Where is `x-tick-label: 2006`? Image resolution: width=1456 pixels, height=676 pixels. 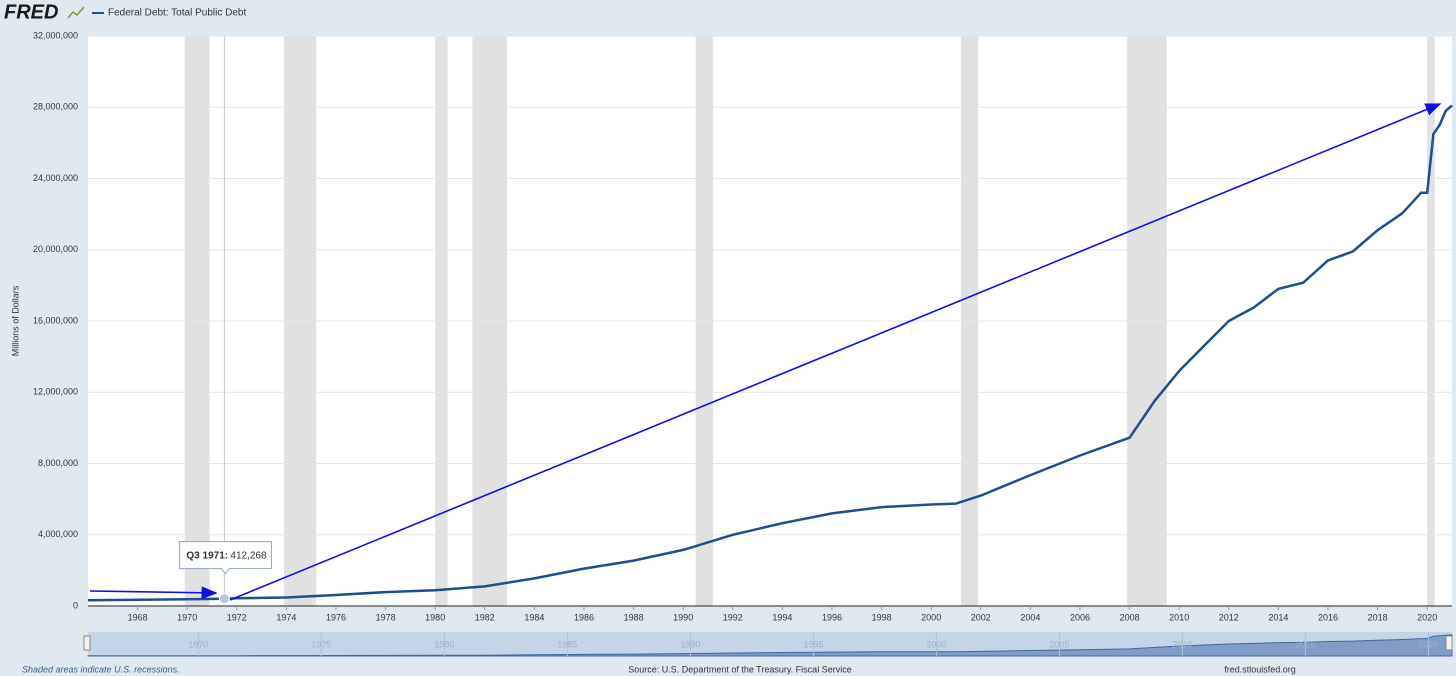
x-tick-label: 2006 is located at coordinates (1080, 617).